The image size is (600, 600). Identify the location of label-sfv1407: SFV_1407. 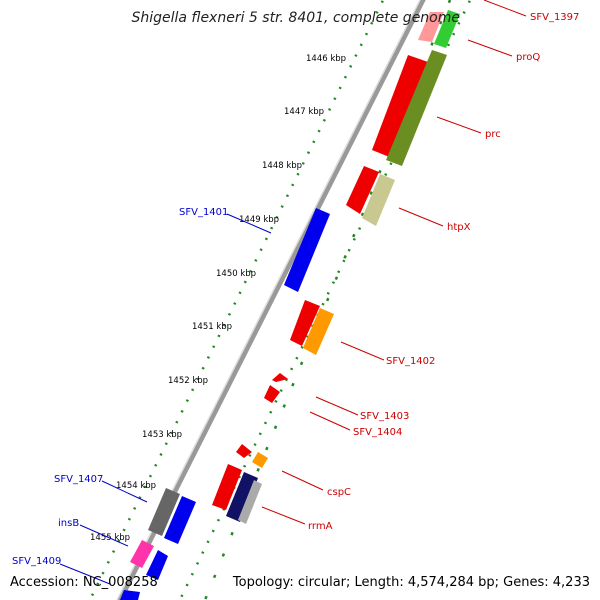
(78, 479).